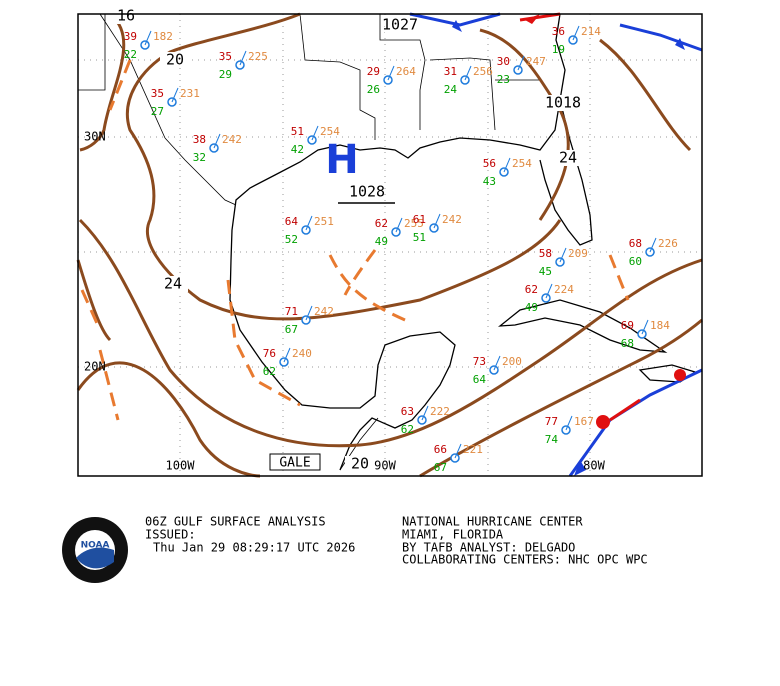  I want to click on footer-issued: ISSUED:, so click(170, 535).